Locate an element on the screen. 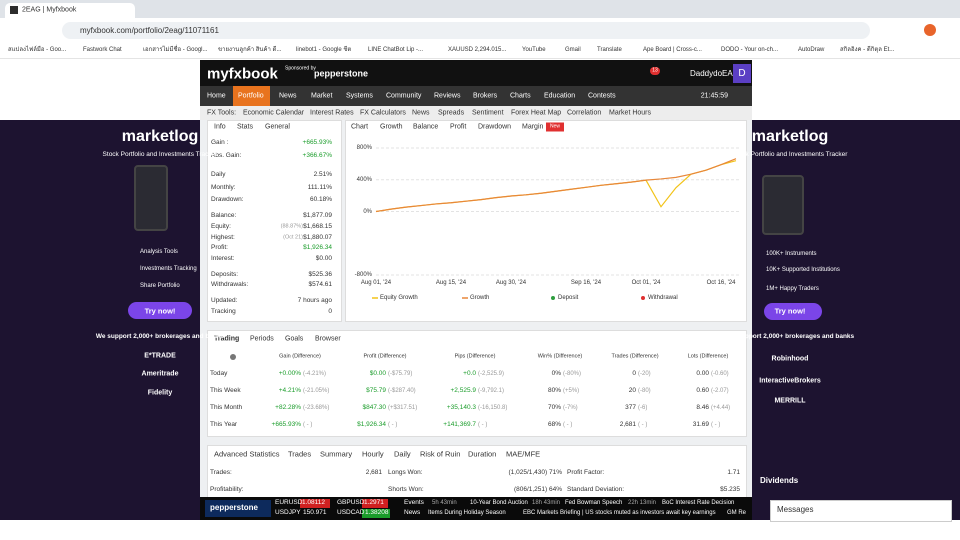 This screenshot has height=540, width=960. tool-link: Sentiment is located at coordinates (488, 113).